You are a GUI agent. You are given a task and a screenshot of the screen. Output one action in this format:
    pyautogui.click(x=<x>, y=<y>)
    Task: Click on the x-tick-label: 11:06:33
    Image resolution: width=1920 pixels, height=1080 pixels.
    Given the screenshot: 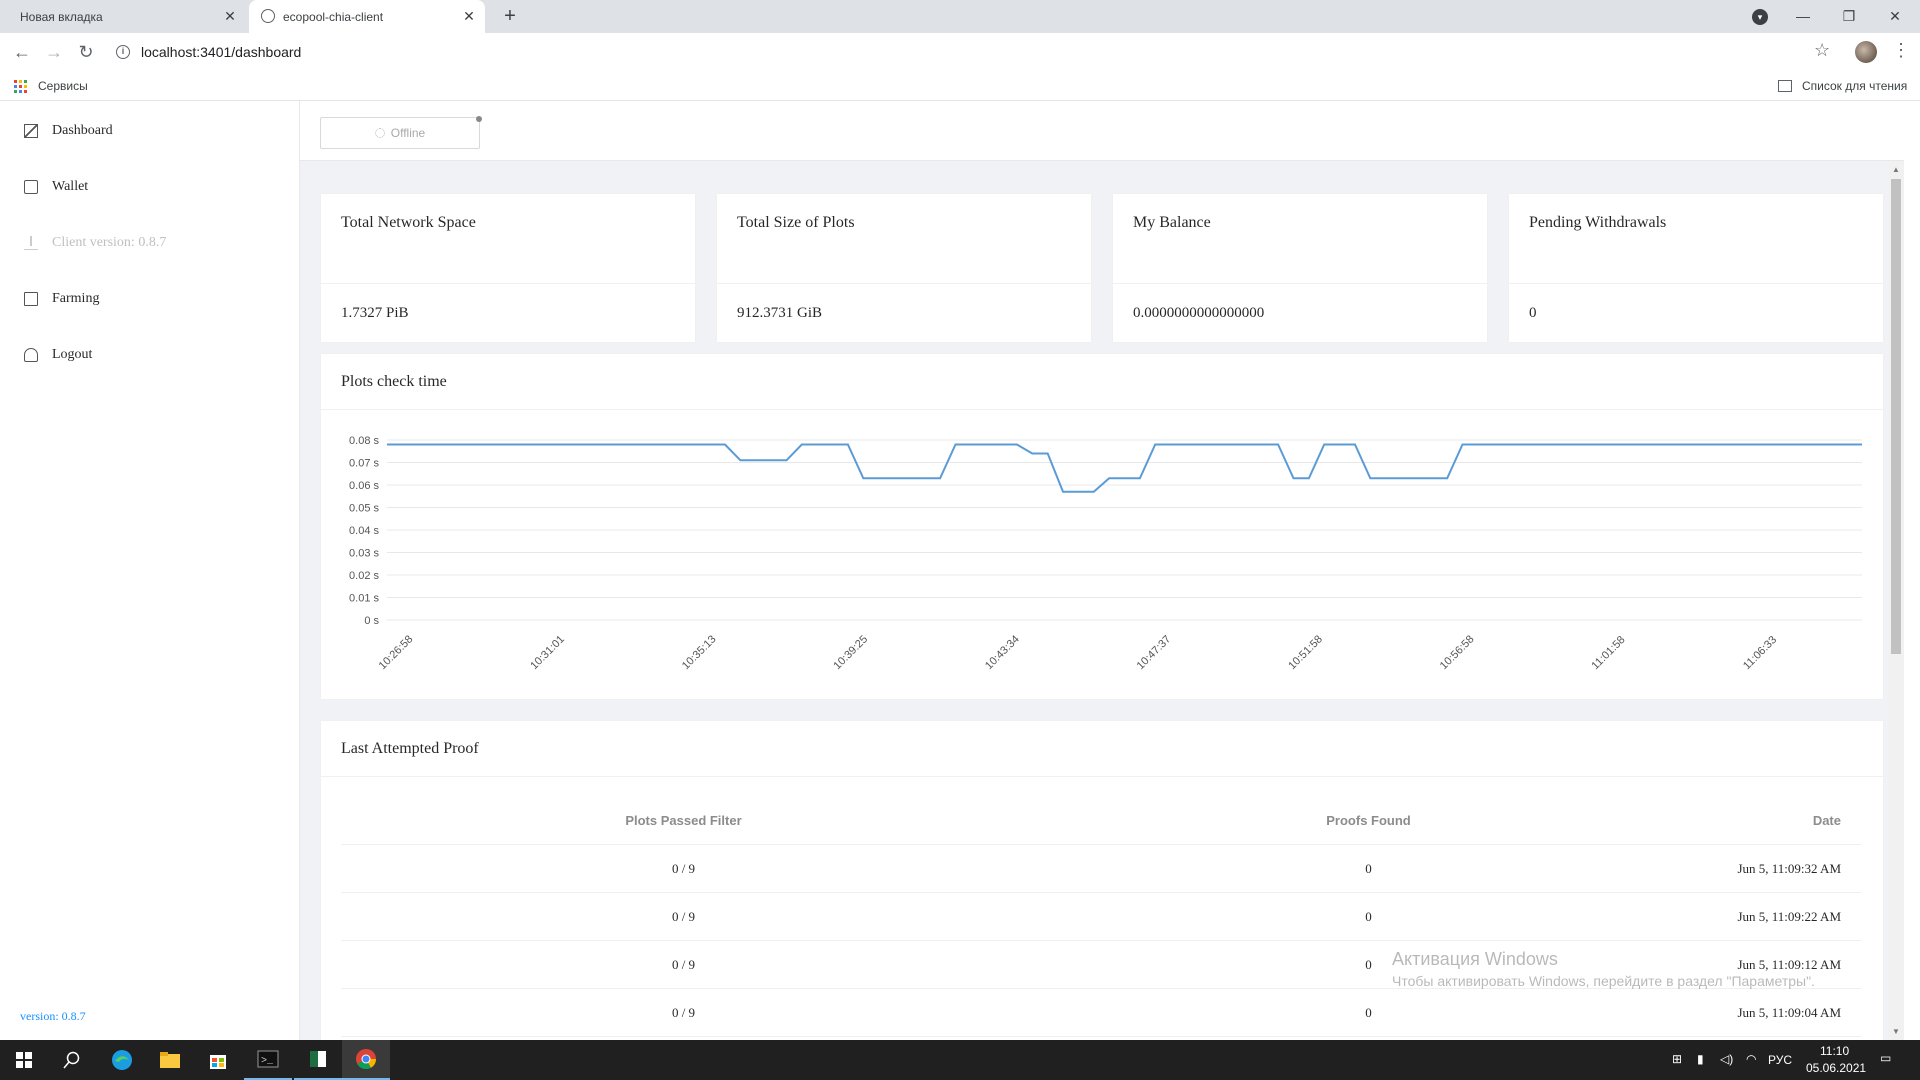 What is the action you would take?
    pyautogui.click(x=1760, y=653)
    